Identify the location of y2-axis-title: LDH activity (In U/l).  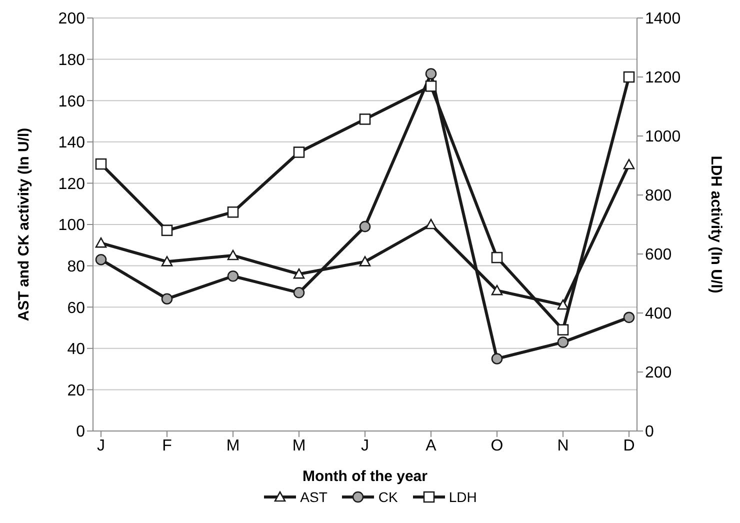
(716, 225).